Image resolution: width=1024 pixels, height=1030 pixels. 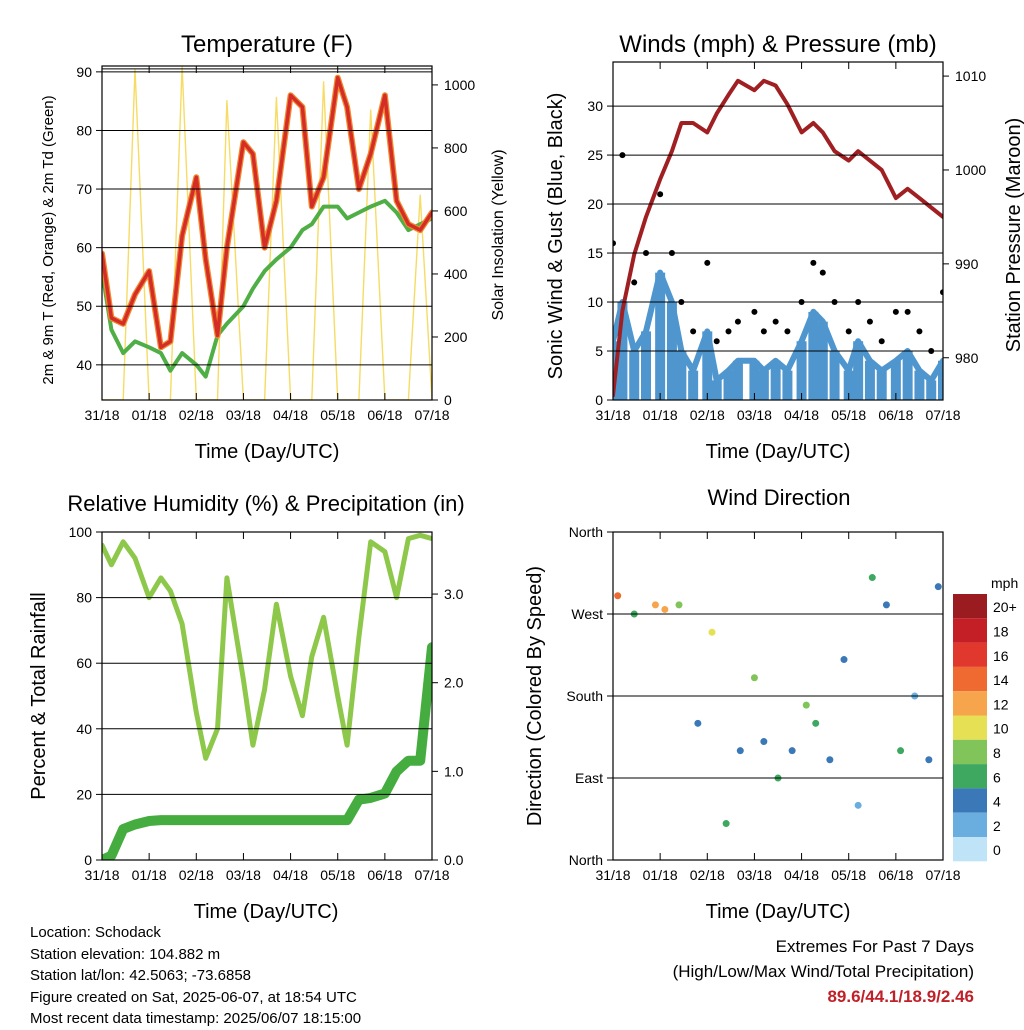 I want to click on location-text: Location: Schodack, so click(x=95, y=932).